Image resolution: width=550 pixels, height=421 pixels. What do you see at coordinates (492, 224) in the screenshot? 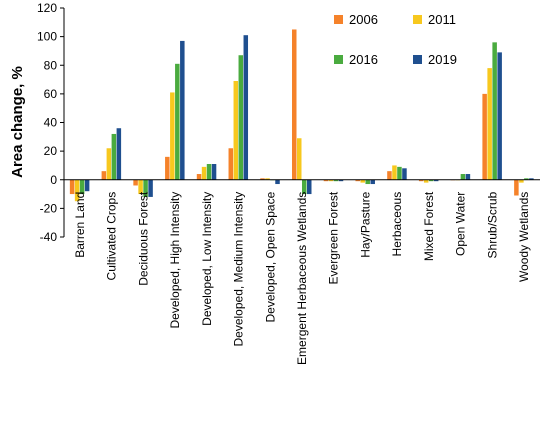
I see `category-label: Shrub/Scrub` at bounding box center [492, 224].